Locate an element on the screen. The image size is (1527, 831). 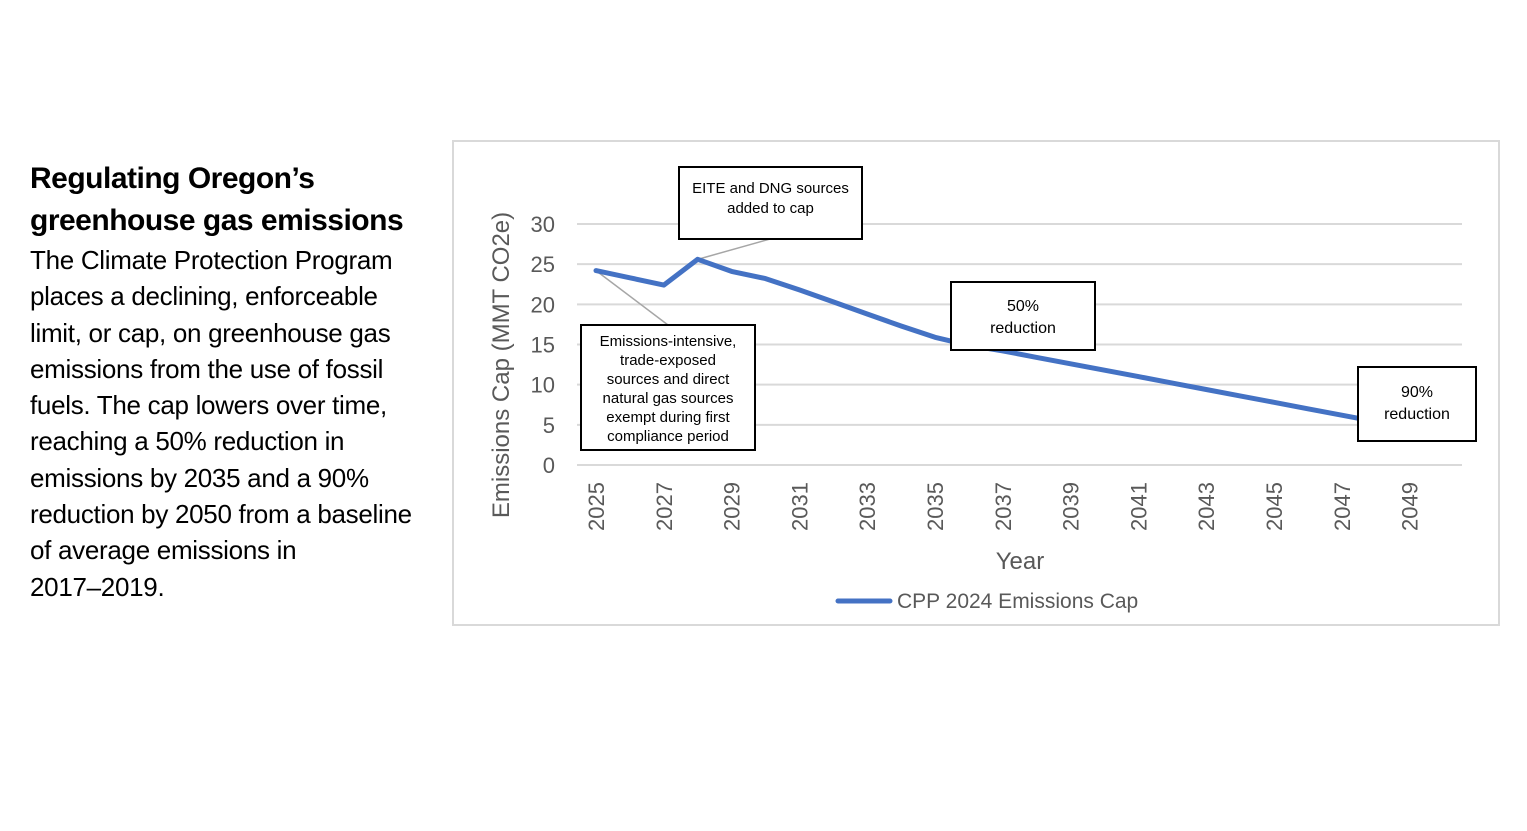
body-line: emissions from the use of fossil is located at coordinates (207, 368).